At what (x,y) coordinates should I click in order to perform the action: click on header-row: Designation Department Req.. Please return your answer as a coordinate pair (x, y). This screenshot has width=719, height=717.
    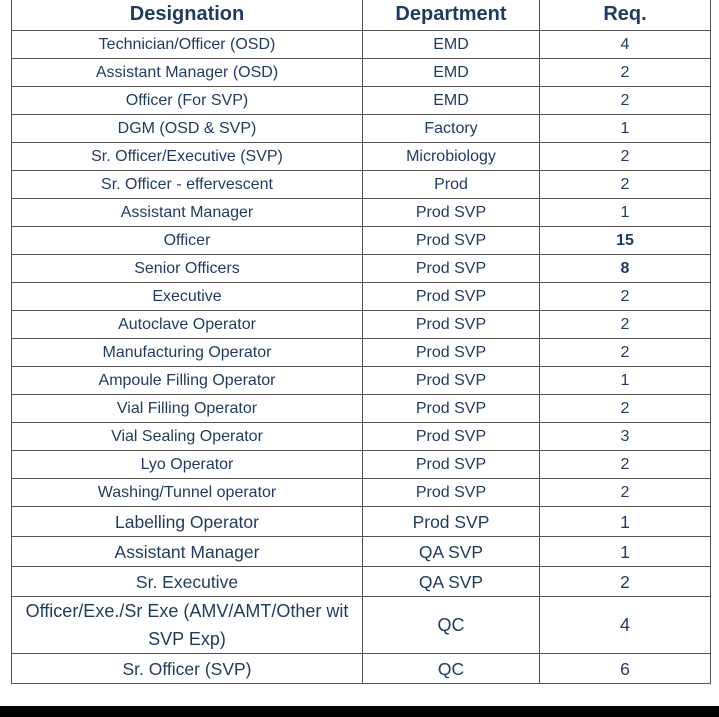
    Looking at the image, I should click on (361, 15).